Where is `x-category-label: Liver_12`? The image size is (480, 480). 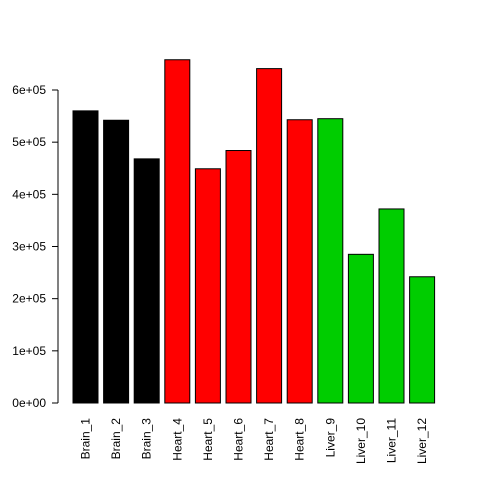
x-category-label: Liver_12 is located at coordinates (422, 441).